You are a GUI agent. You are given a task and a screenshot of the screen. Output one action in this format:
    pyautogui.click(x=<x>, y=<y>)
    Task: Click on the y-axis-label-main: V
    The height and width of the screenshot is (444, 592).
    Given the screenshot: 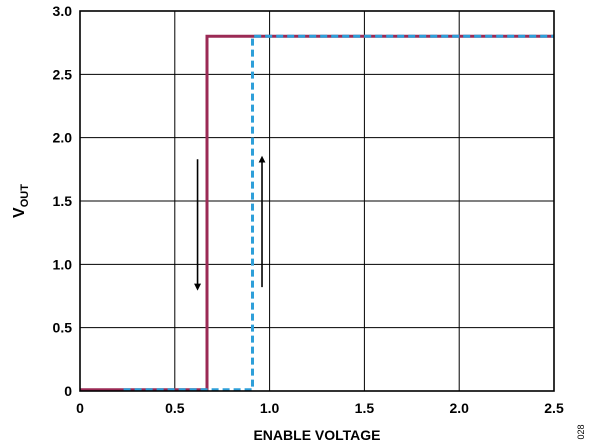 What is the action you would take?
    pyautogui.click(x=19, y=212)
    